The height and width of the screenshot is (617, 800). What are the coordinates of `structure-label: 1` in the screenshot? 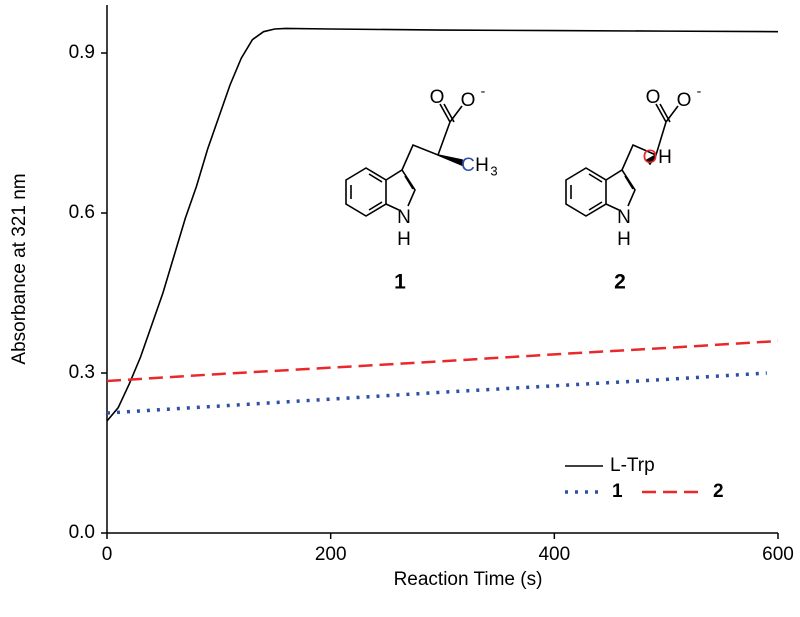 It's located at (400, 282).